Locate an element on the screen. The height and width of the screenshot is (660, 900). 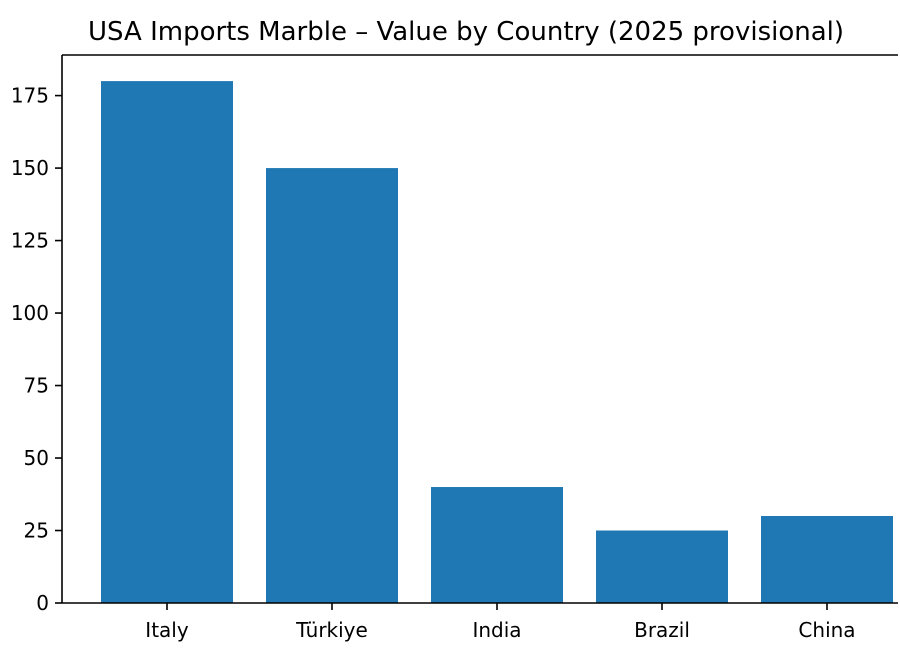
x-tick-label: China is located at coordinates (826, 630).